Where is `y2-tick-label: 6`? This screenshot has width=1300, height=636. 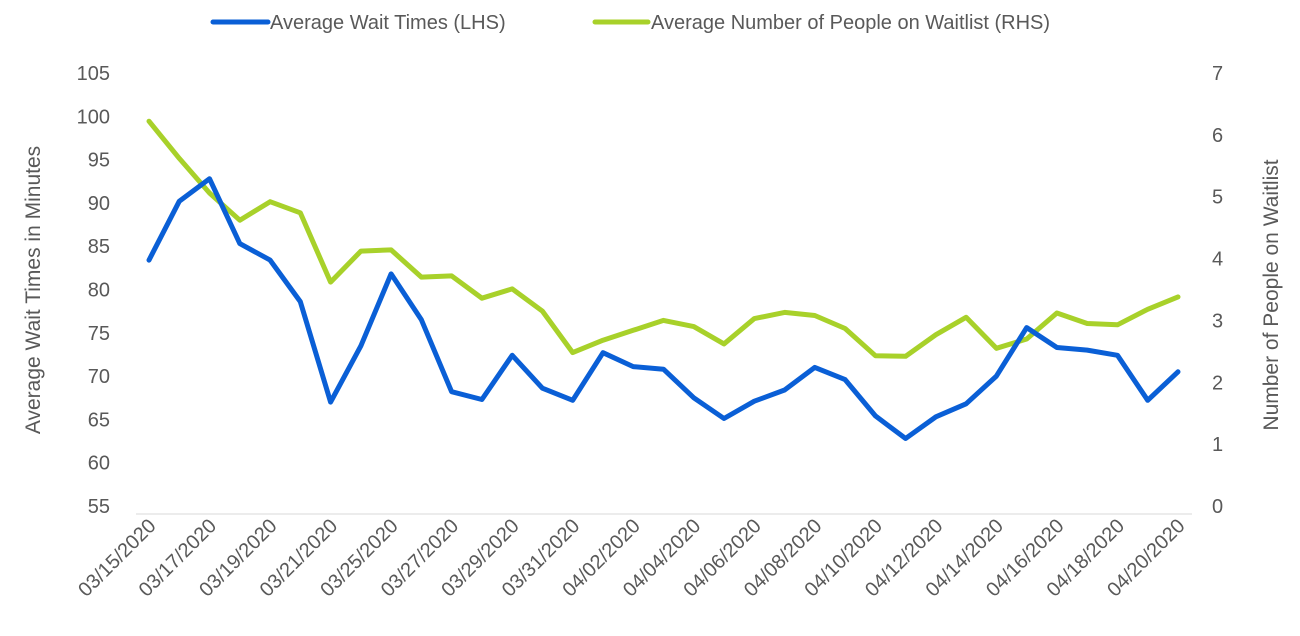
y2-tick-label: 6 is located at coordinates (1217, 136).